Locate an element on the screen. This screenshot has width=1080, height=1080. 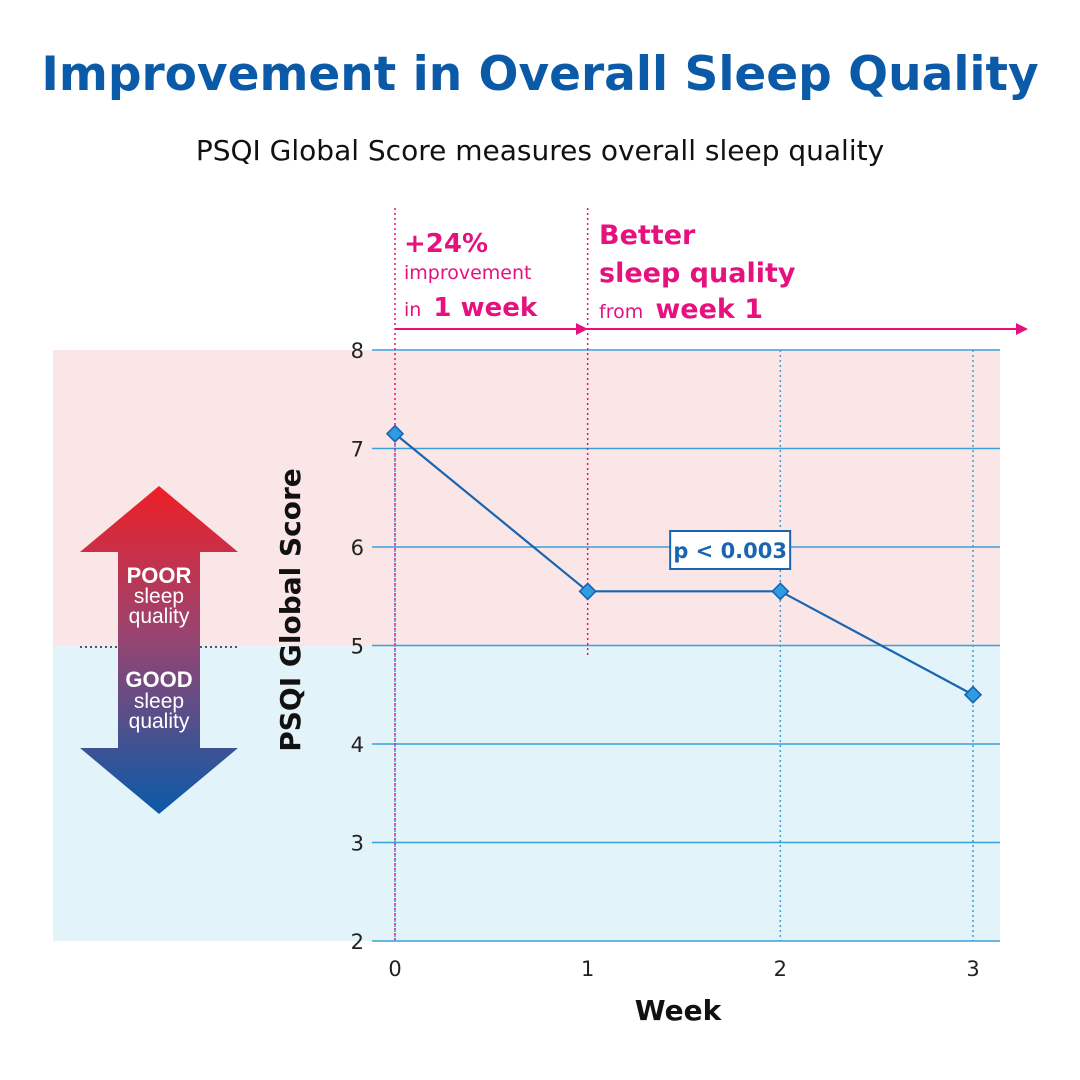
y-tick-labels: 2 3 4 5 6 7 8 is located at coordinates (357, 646).